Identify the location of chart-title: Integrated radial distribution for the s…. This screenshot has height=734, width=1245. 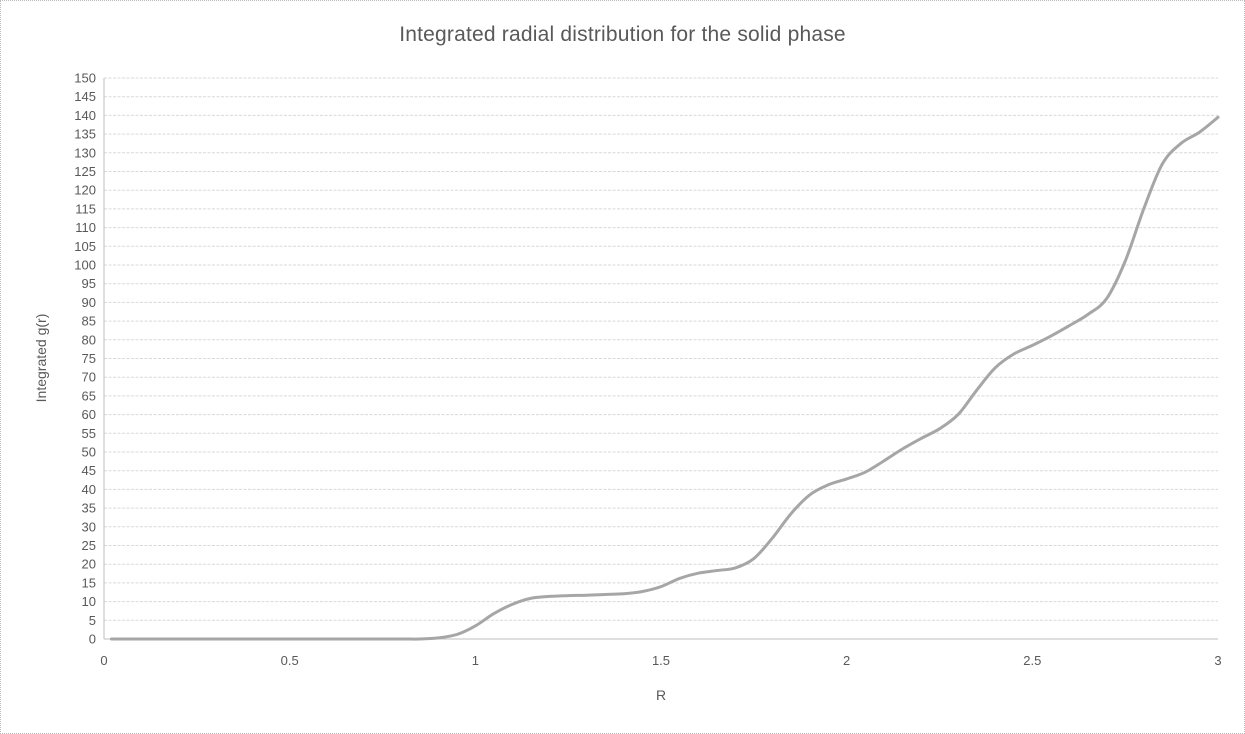
(622, 34).